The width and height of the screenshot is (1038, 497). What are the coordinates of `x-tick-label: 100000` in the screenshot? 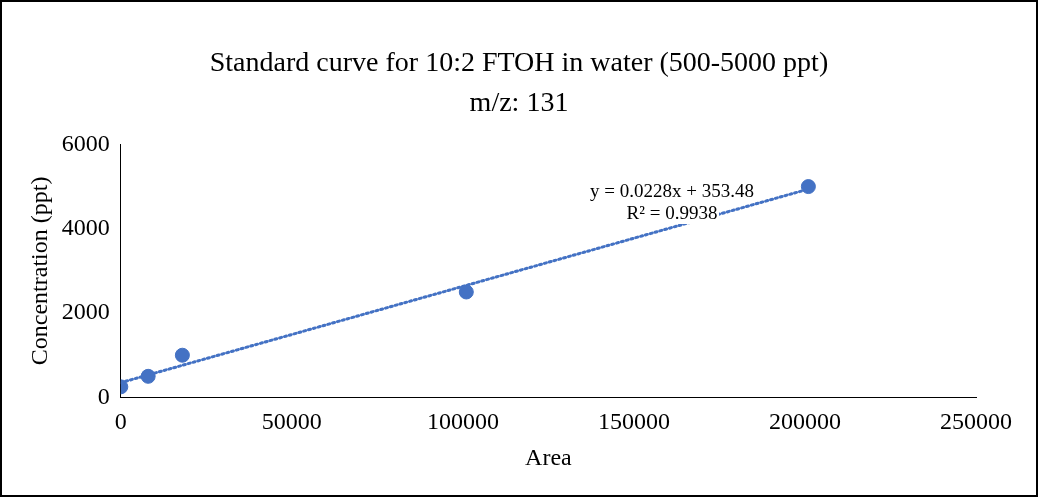 It's located at (462, 421).